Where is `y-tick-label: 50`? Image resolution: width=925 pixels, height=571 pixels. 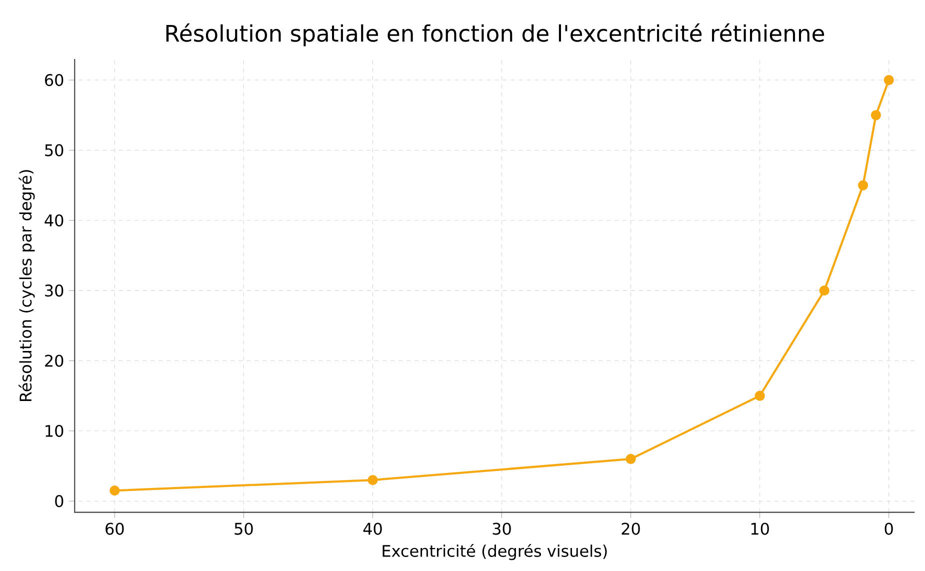 y-tick-label: 50 is located at coordinates (54, 150).